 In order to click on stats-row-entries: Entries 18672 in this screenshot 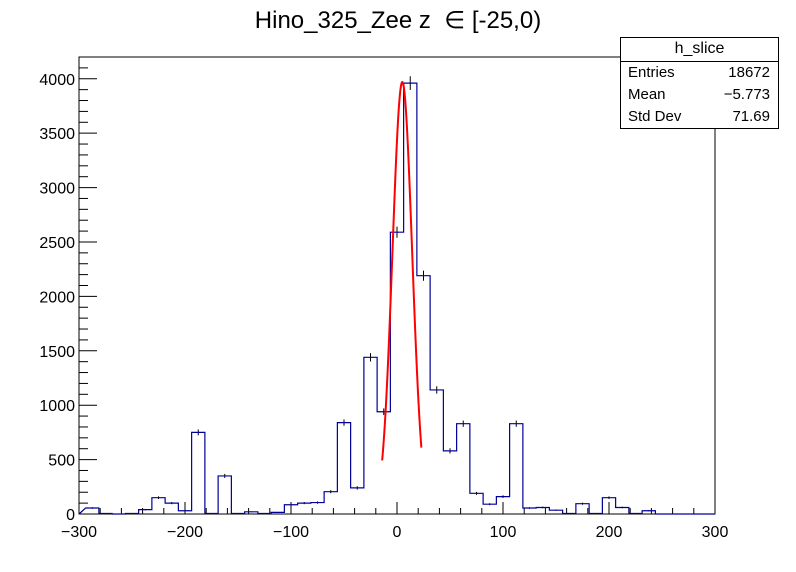, I will do `click(699, 73)`.